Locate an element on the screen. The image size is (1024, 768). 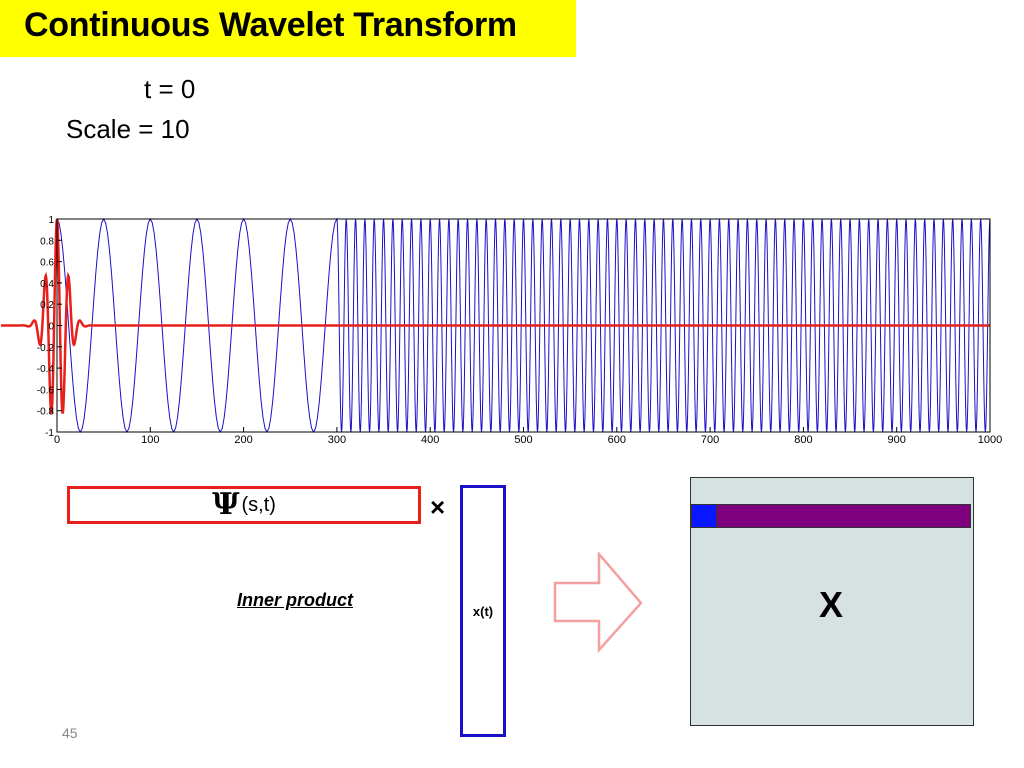
x-tick-label: 400 is located at coordinates (430, 440).